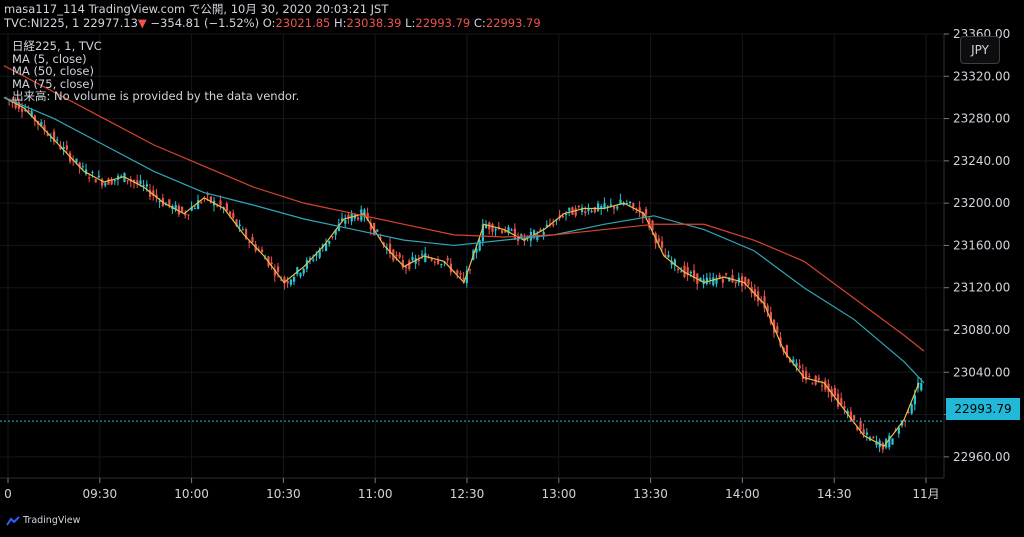 This screenshot has height=537, width=1024. I want to click on legend-ma50: MA (50, close), so click(53, 71).